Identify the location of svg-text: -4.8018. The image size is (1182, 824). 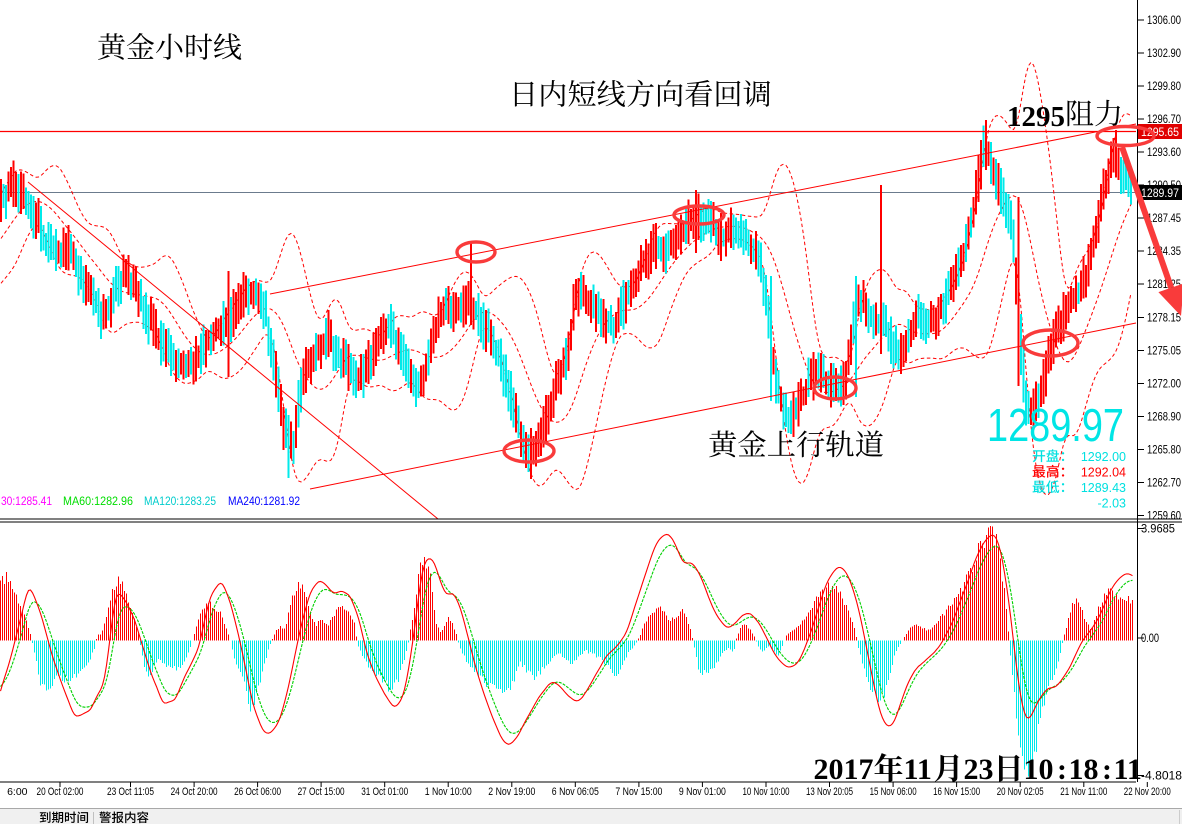
(1161, 777).